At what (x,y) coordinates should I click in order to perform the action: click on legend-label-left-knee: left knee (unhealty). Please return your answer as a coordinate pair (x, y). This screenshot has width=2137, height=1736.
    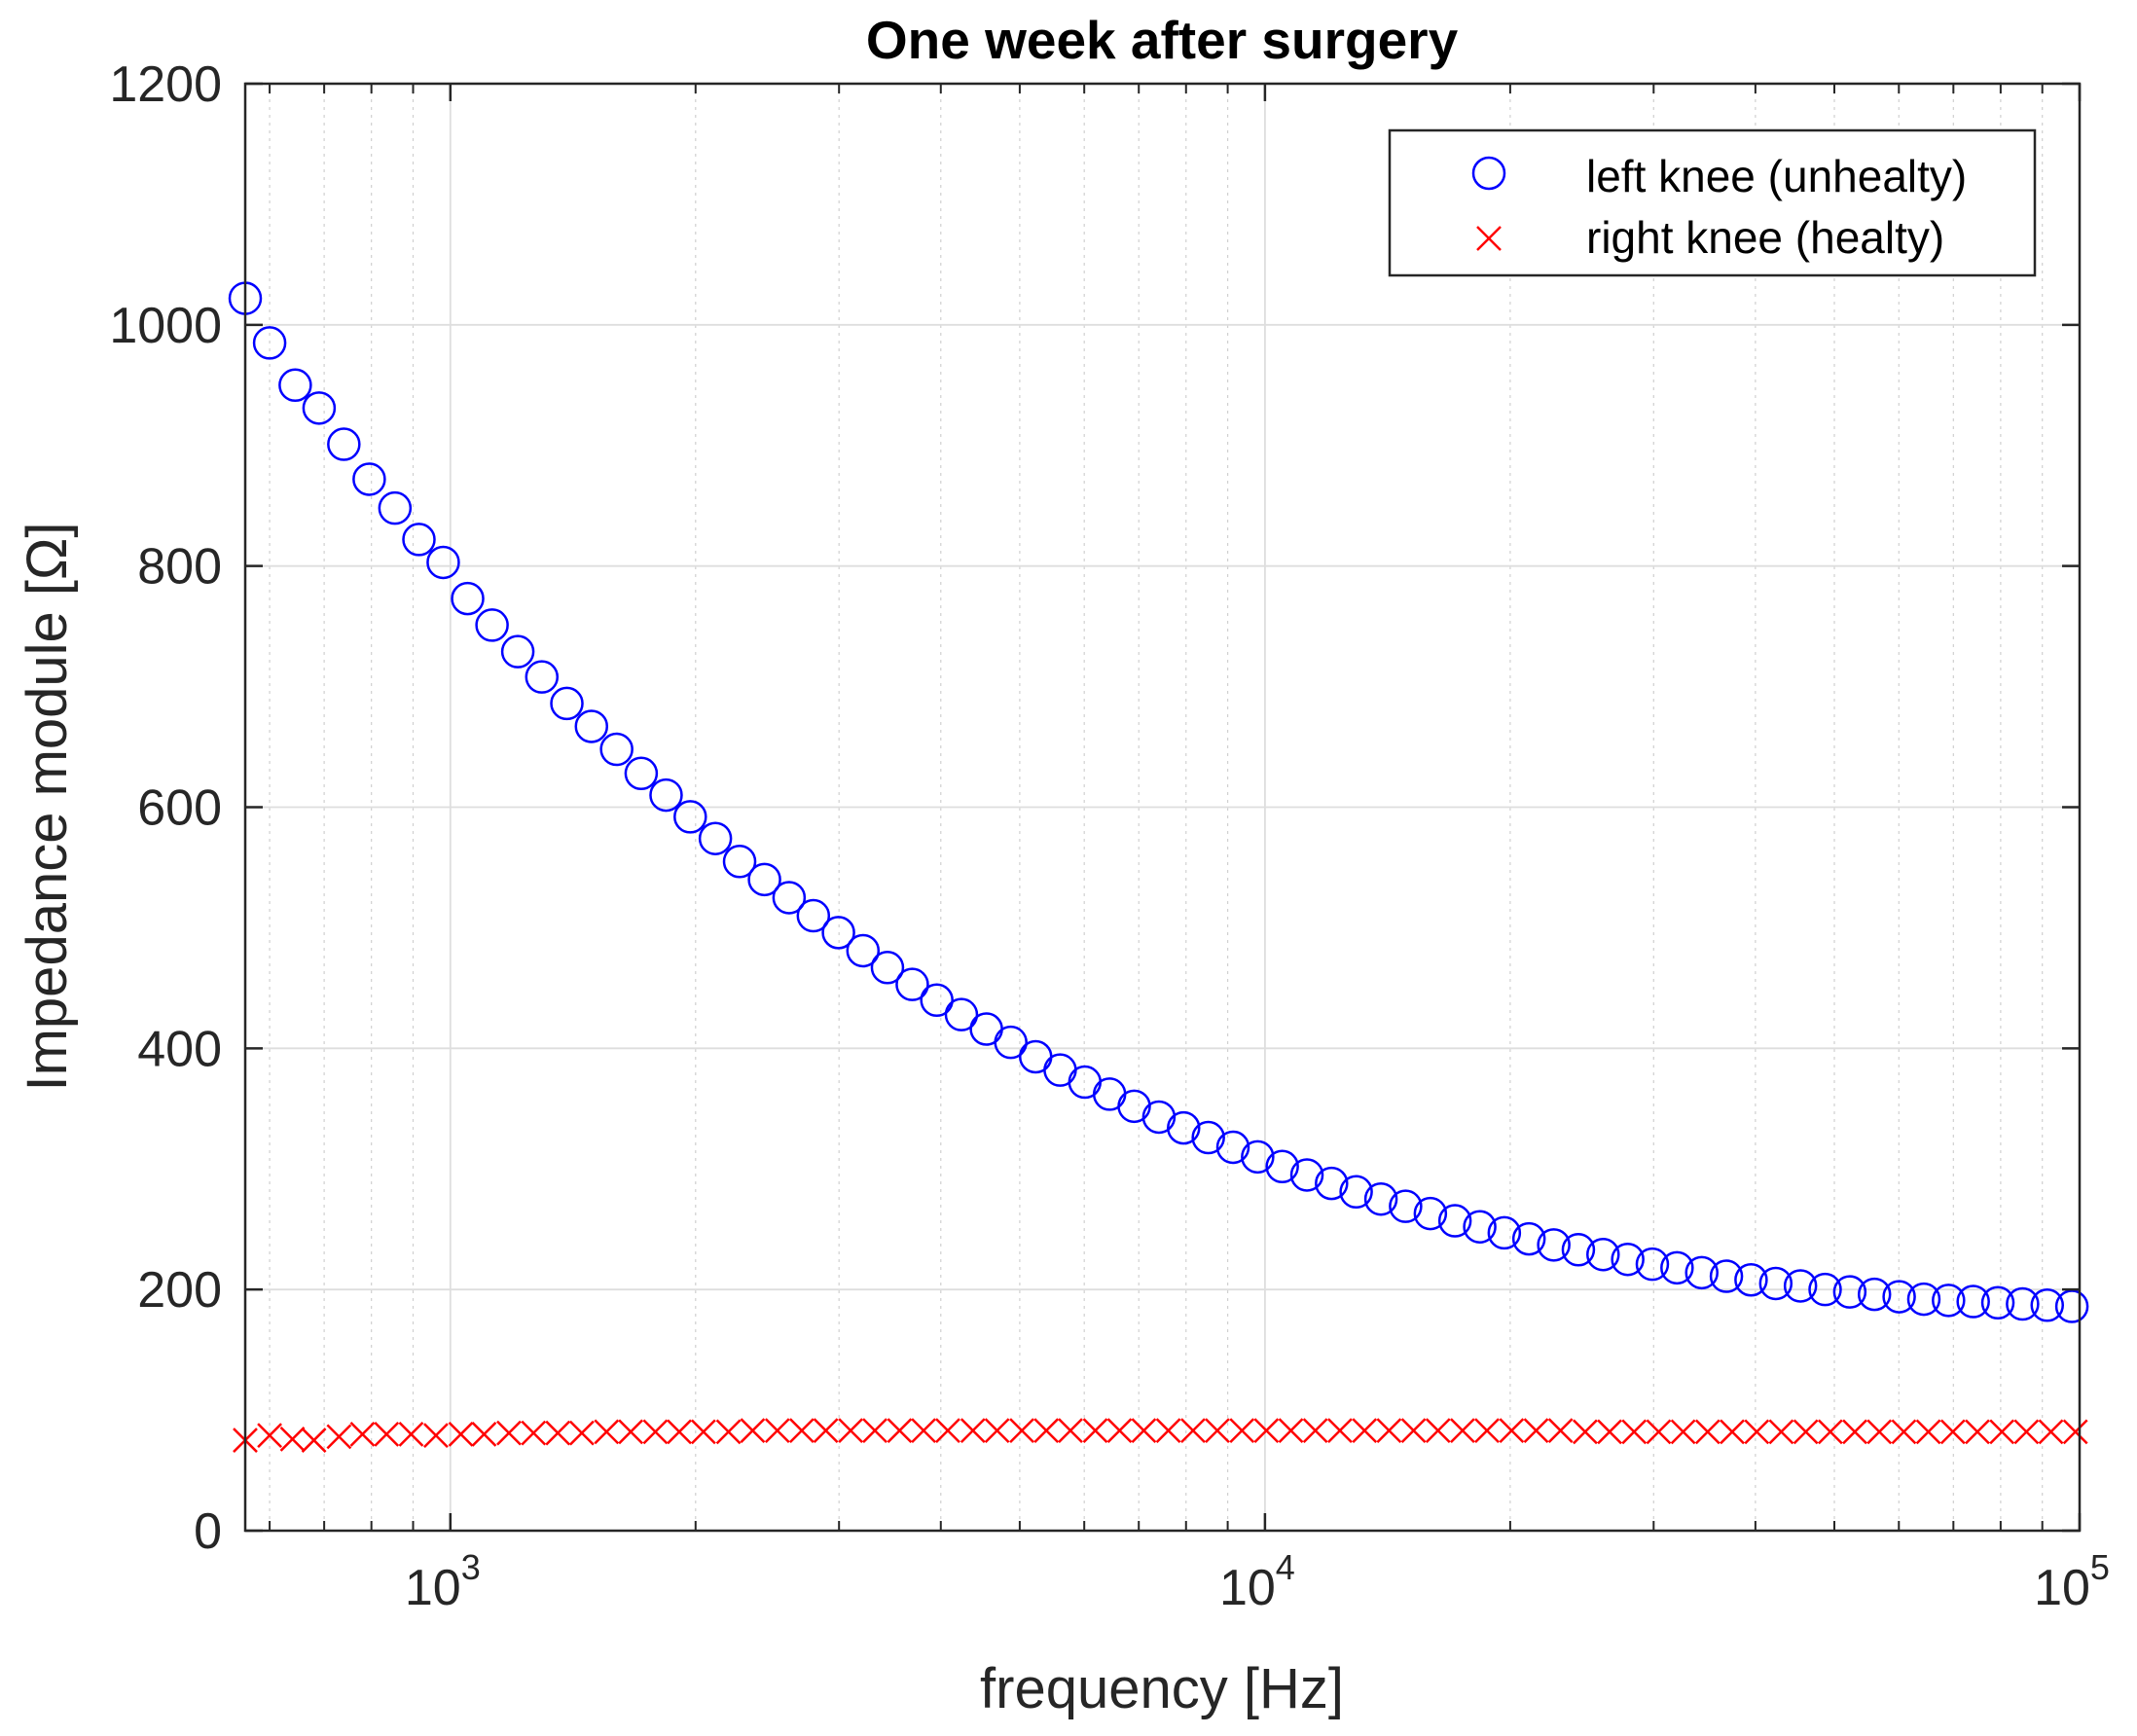
    Looking at the image, I should click on (1777, 176).